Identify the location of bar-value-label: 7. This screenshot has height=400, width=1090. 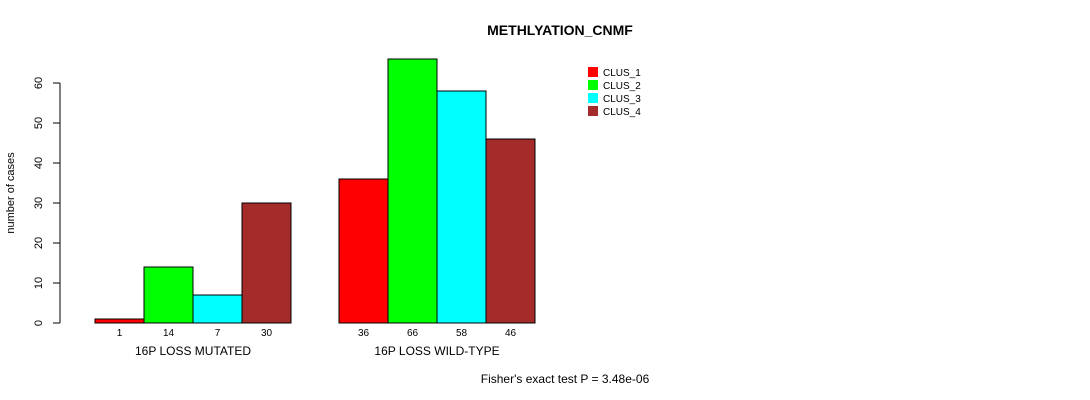
(218, 333).